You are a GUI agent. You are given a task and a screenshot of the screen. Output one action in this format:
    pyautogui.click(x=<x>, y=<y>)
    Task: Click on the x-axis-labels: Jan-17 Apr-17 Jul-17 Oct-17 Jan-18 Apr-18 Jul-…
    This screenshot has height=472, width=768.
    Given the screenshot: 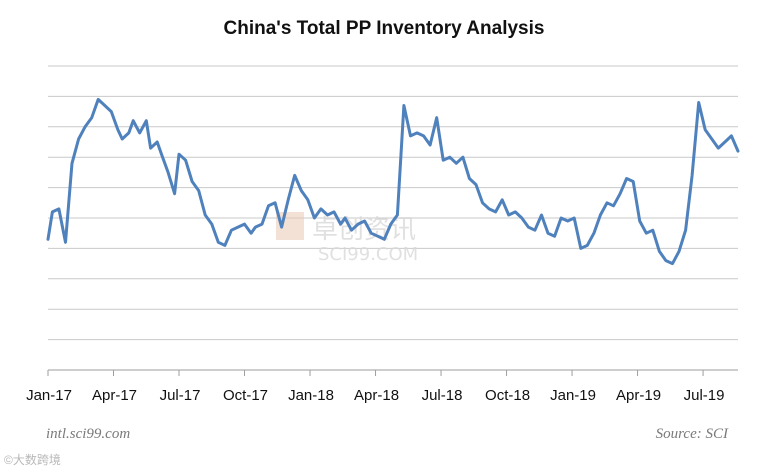 What is the action you would take?
    pyautogui.click(x=375, y=395)
    